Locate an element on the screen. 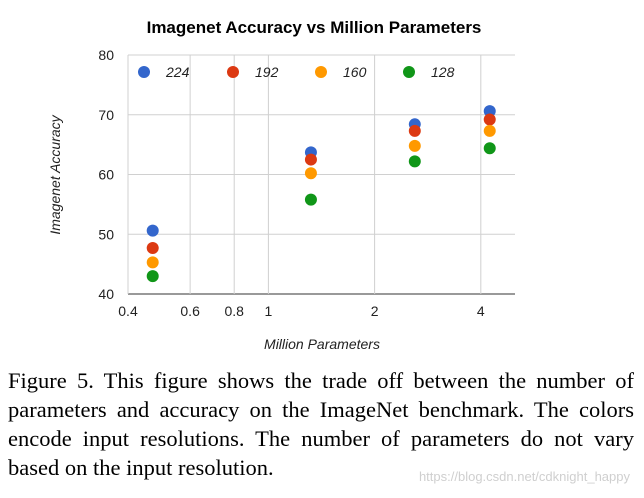 The image size is (644, 498). x-tick-label: 0.8 is located at coordinates (234, 311).